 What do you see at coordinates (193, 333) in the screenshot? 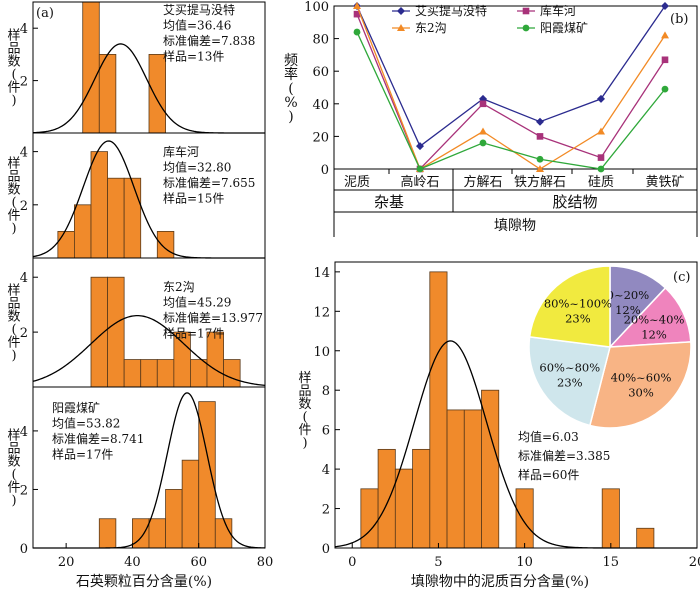
I see `stats-line-3-3: 样品=17件` at bounding box center [193, 333].